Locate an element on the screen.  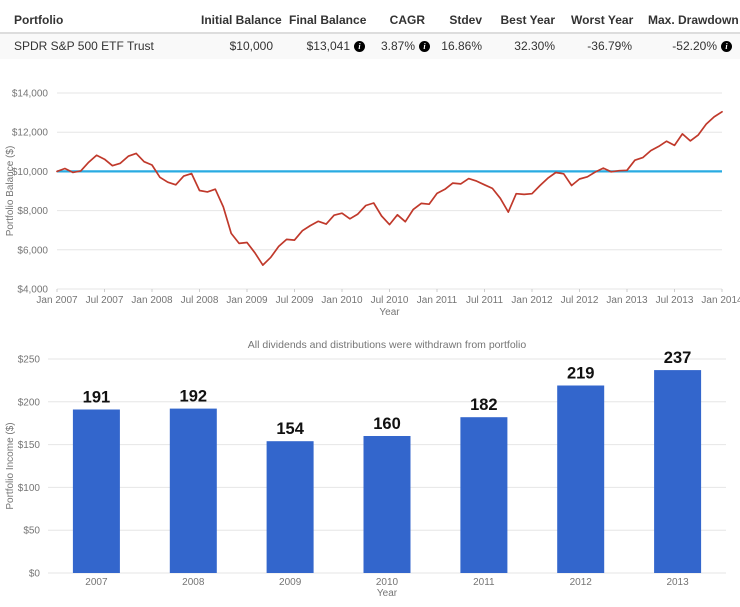
final-balance-value: $13,041 is located at coordinates (328, 46).